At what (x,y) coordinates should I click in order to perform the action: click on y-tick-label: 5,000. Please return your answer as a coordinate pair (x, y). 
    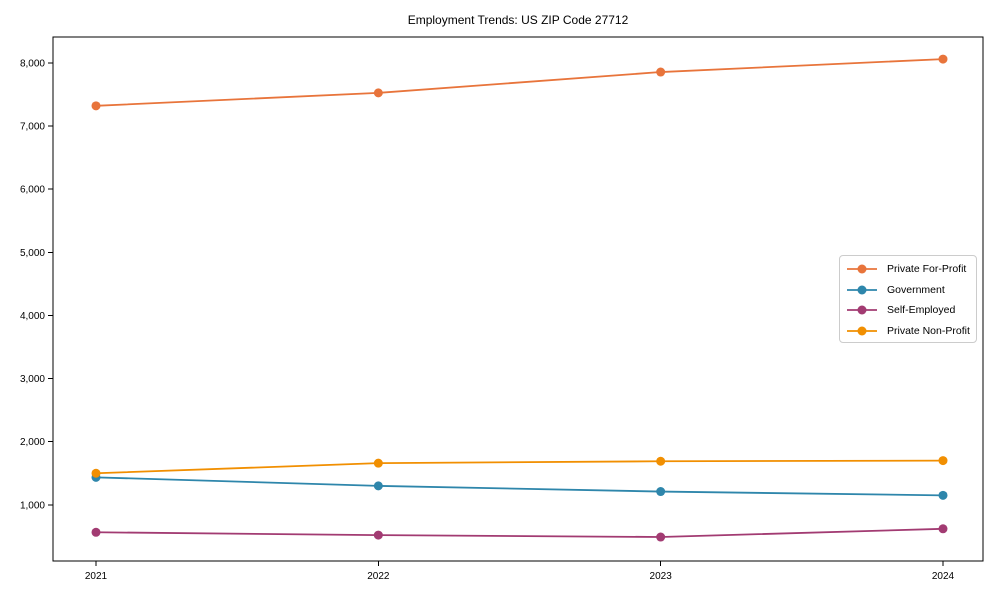
    Looking at the image, I should click on (32, 253).